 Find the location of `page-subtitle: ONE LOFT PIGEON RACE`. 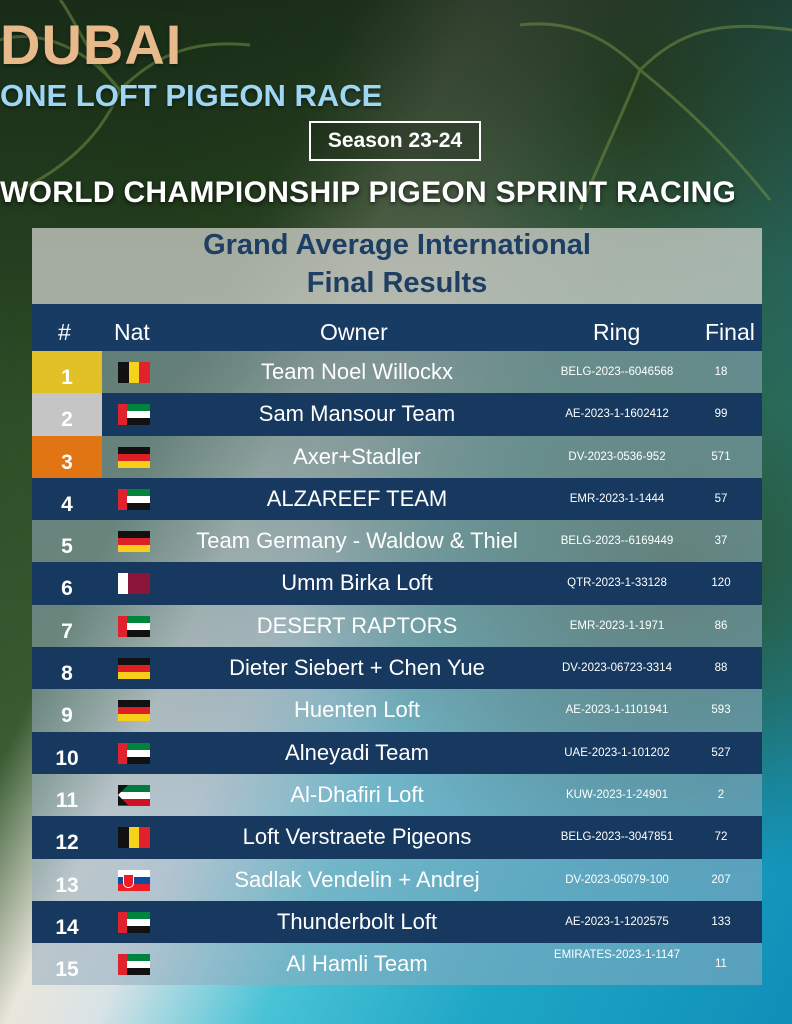

page-subtitle: ONE LOFT PIGEON RACE is located at coordinates (191, 95).